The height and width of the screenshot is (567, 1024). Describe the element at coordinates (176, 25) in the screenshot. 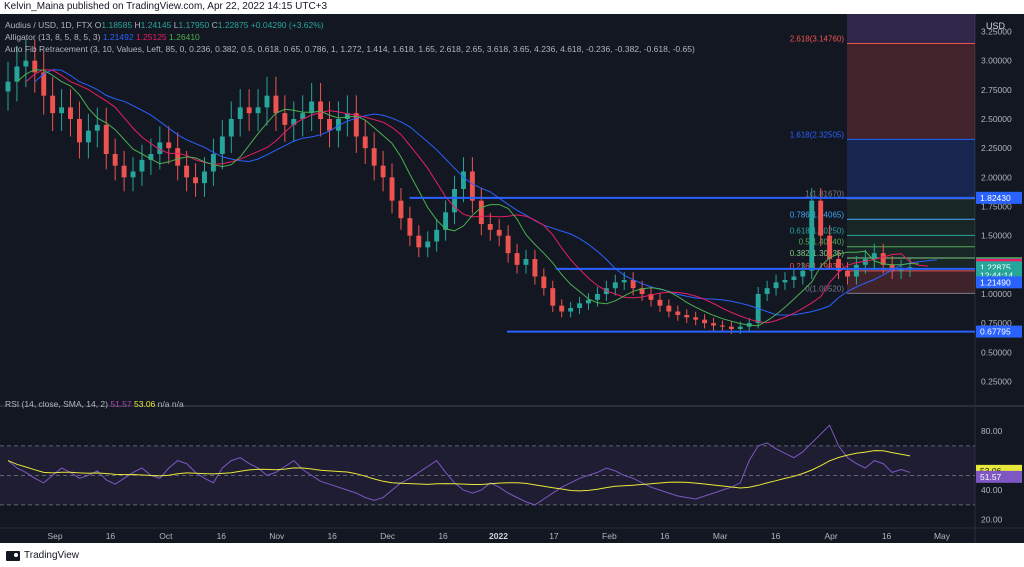

I see `l-label: L` at that location.